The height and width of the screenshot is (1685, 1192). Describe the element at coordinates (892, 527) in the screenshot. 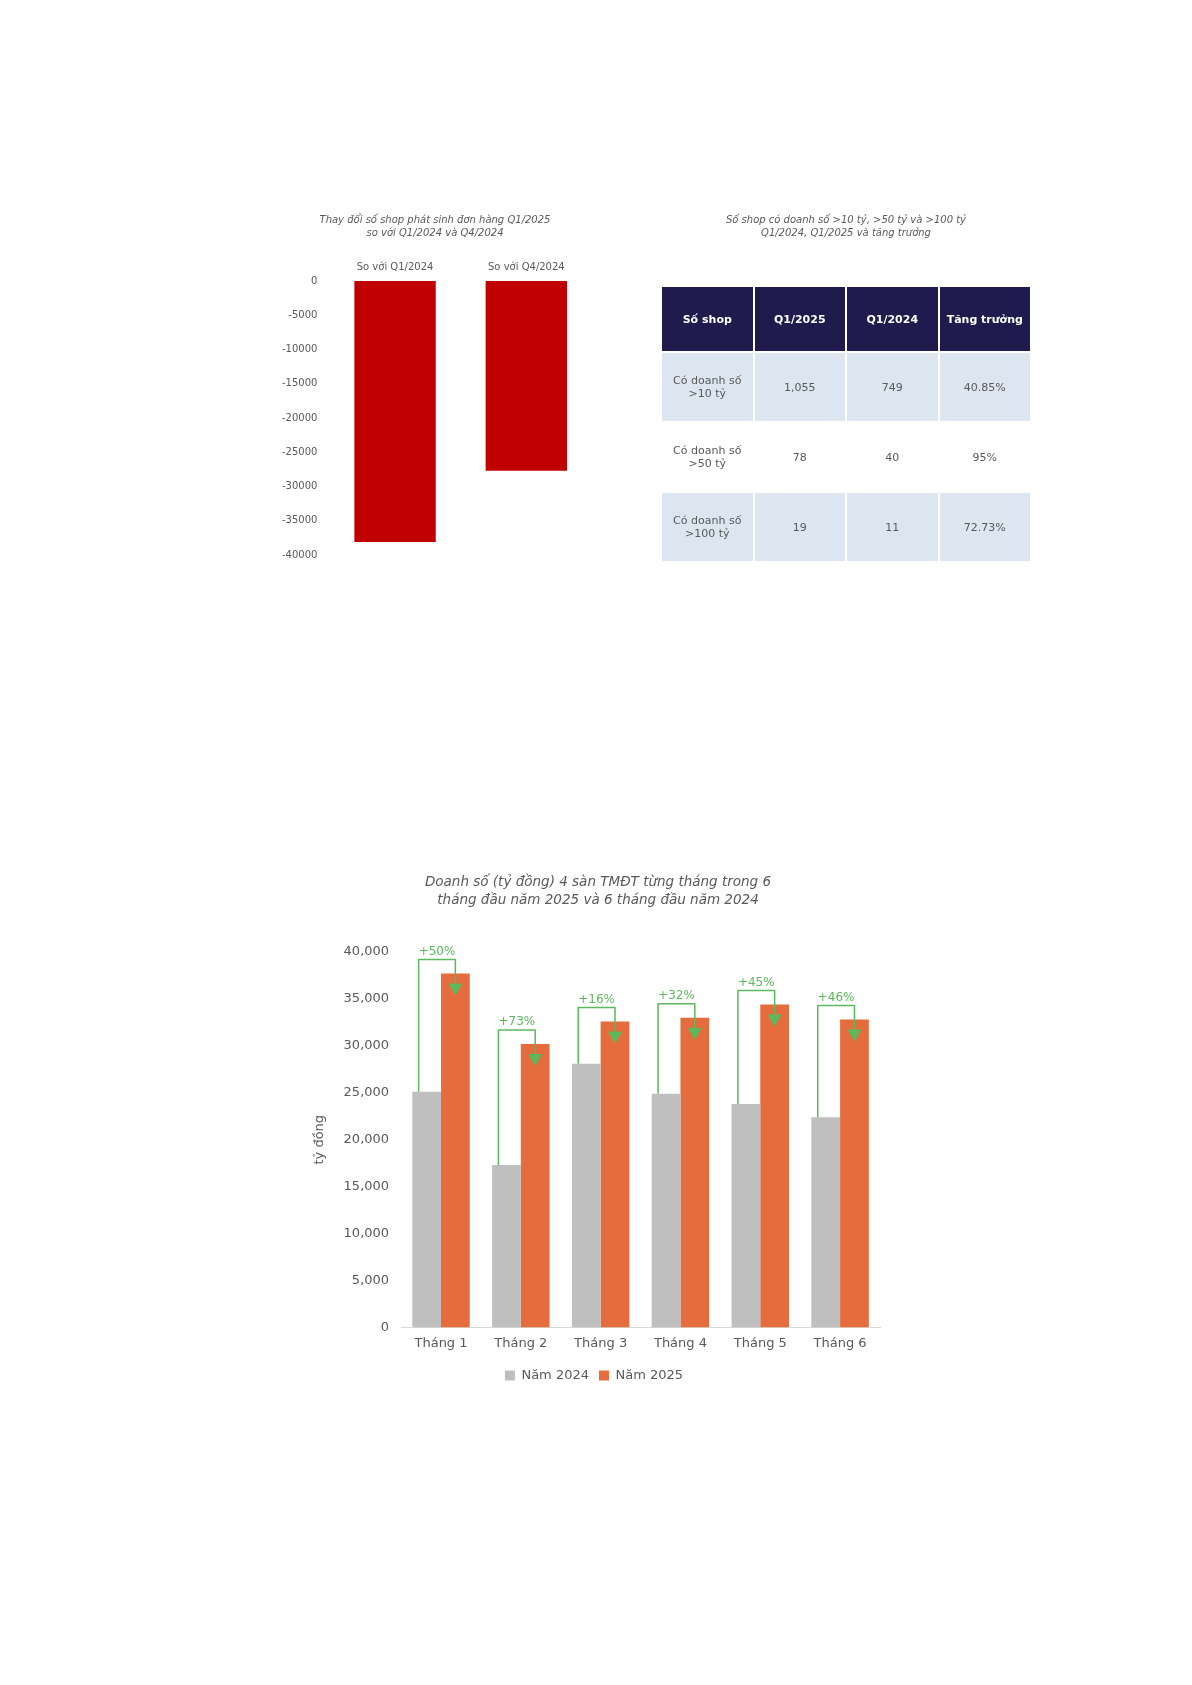

I see `text: 11` at that location.